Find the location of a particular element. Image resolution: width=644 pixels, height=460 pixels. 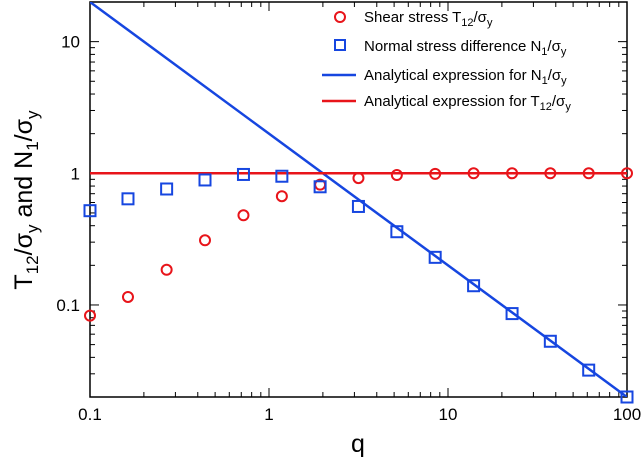

legend-entry-analytical-t12: Analytical expression for T12/σy is located at coordinates (446, 103).